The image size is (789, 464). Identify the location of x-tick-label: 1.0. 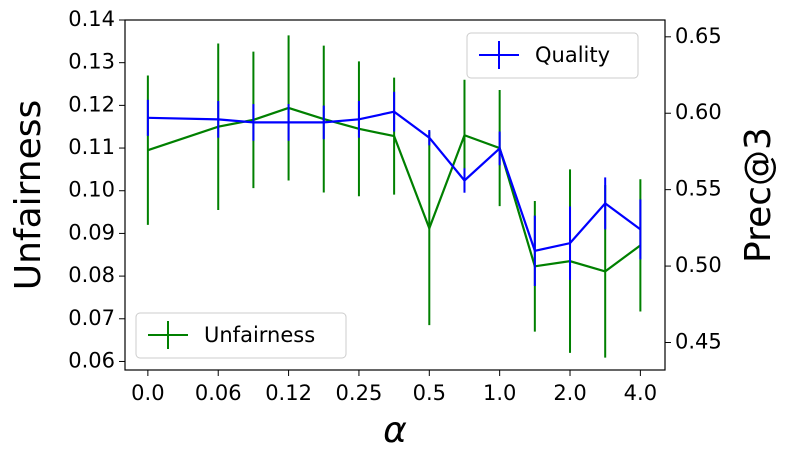
(499, 393).